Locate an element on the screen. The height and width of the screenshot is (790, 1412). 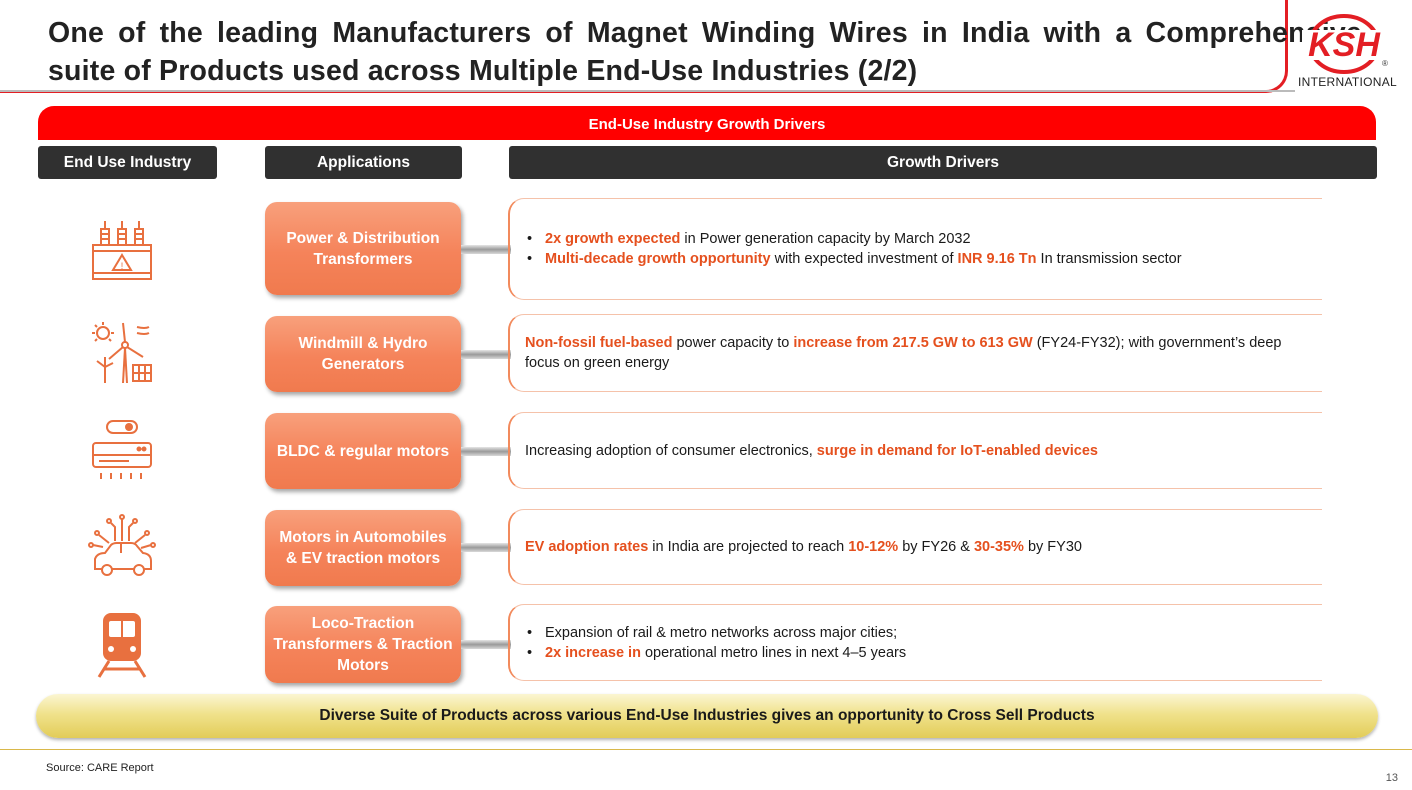
application-box-bldc-motors: BLDC & regular motors is located at coordinates (363, 451).